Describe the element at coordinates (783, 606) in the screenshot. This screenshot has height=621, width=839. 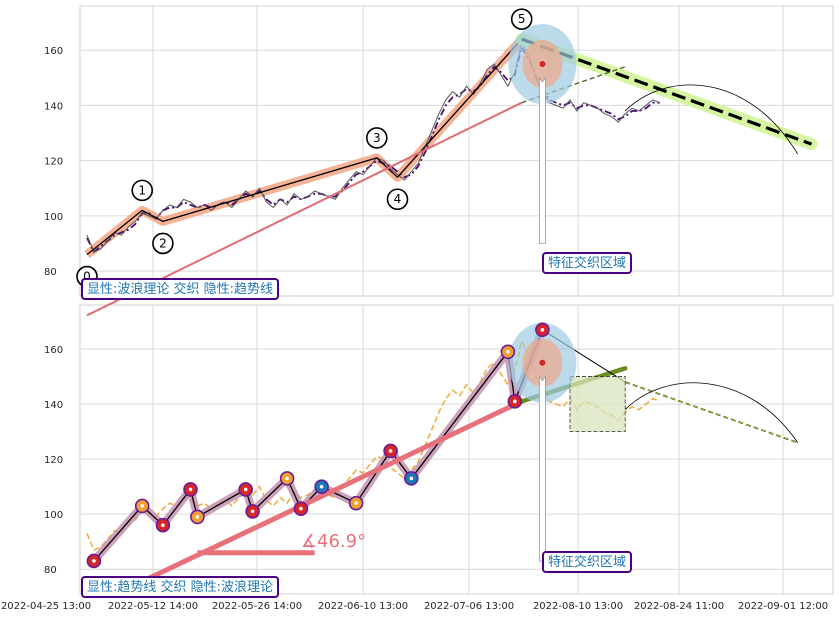
I see `x-tick-label-7: 2022-09-01 12:00` at that location.